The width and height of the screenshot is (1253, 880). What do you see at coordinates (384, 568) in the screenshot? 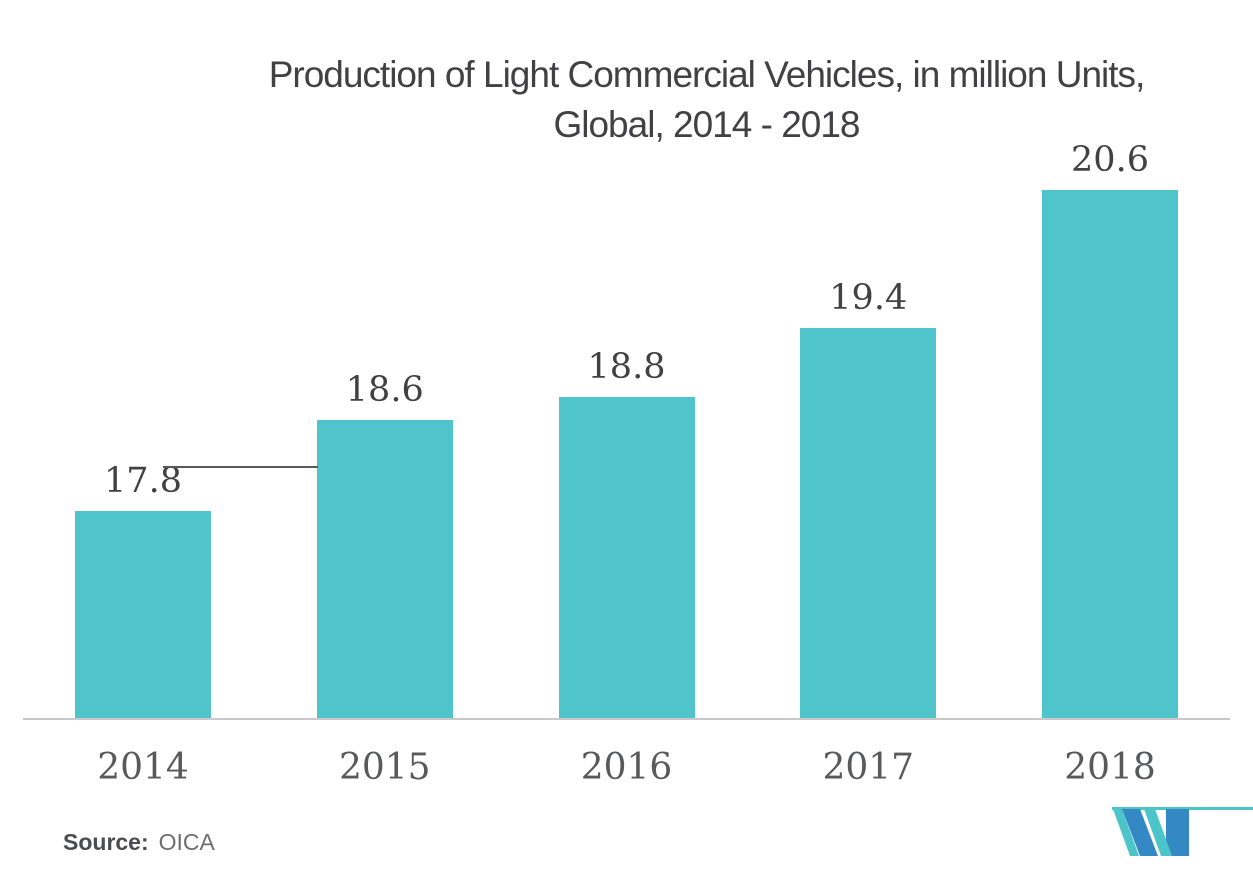
I see `bar-2015` at bounding box center [384, 568].